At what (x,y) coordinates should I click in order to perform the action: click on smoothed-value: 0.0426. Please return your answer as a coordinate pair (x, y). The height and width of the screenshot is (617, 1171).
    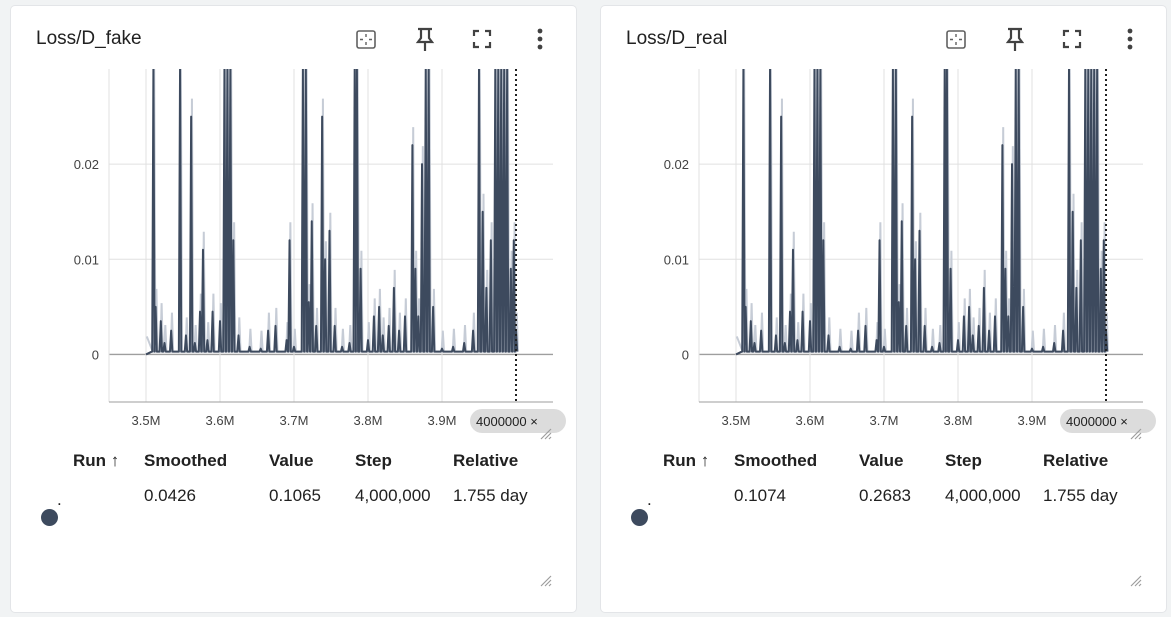
    Looking at the image, I should click on (170, 495).